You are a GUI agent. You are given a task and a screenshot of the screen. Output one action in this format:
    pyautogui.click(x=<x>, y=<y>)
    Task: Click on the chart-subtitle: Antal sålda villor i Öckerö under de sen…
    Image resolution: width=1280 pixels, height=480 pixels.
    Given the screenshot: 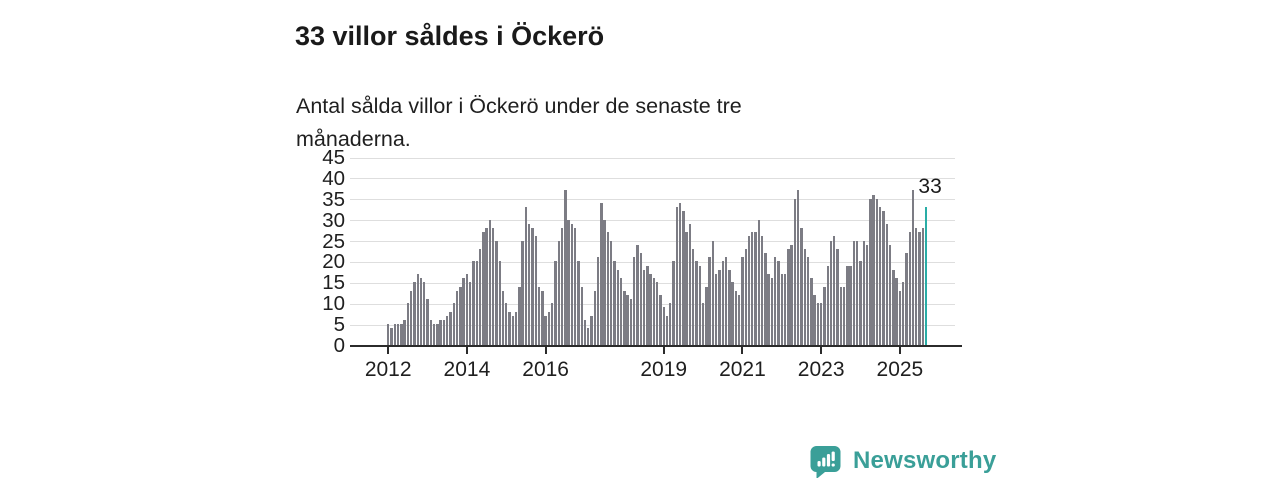 What is the action you would take?
    pyautogui.click(x=519, y=122)
    